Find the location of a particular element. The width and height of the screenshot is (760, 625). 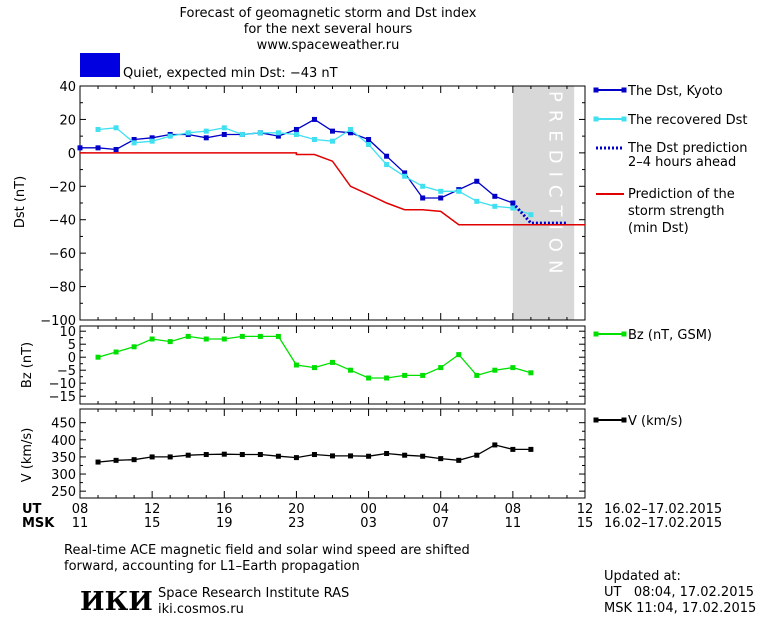

ut-tick-label: 04 is located at coordinates (440, 509).